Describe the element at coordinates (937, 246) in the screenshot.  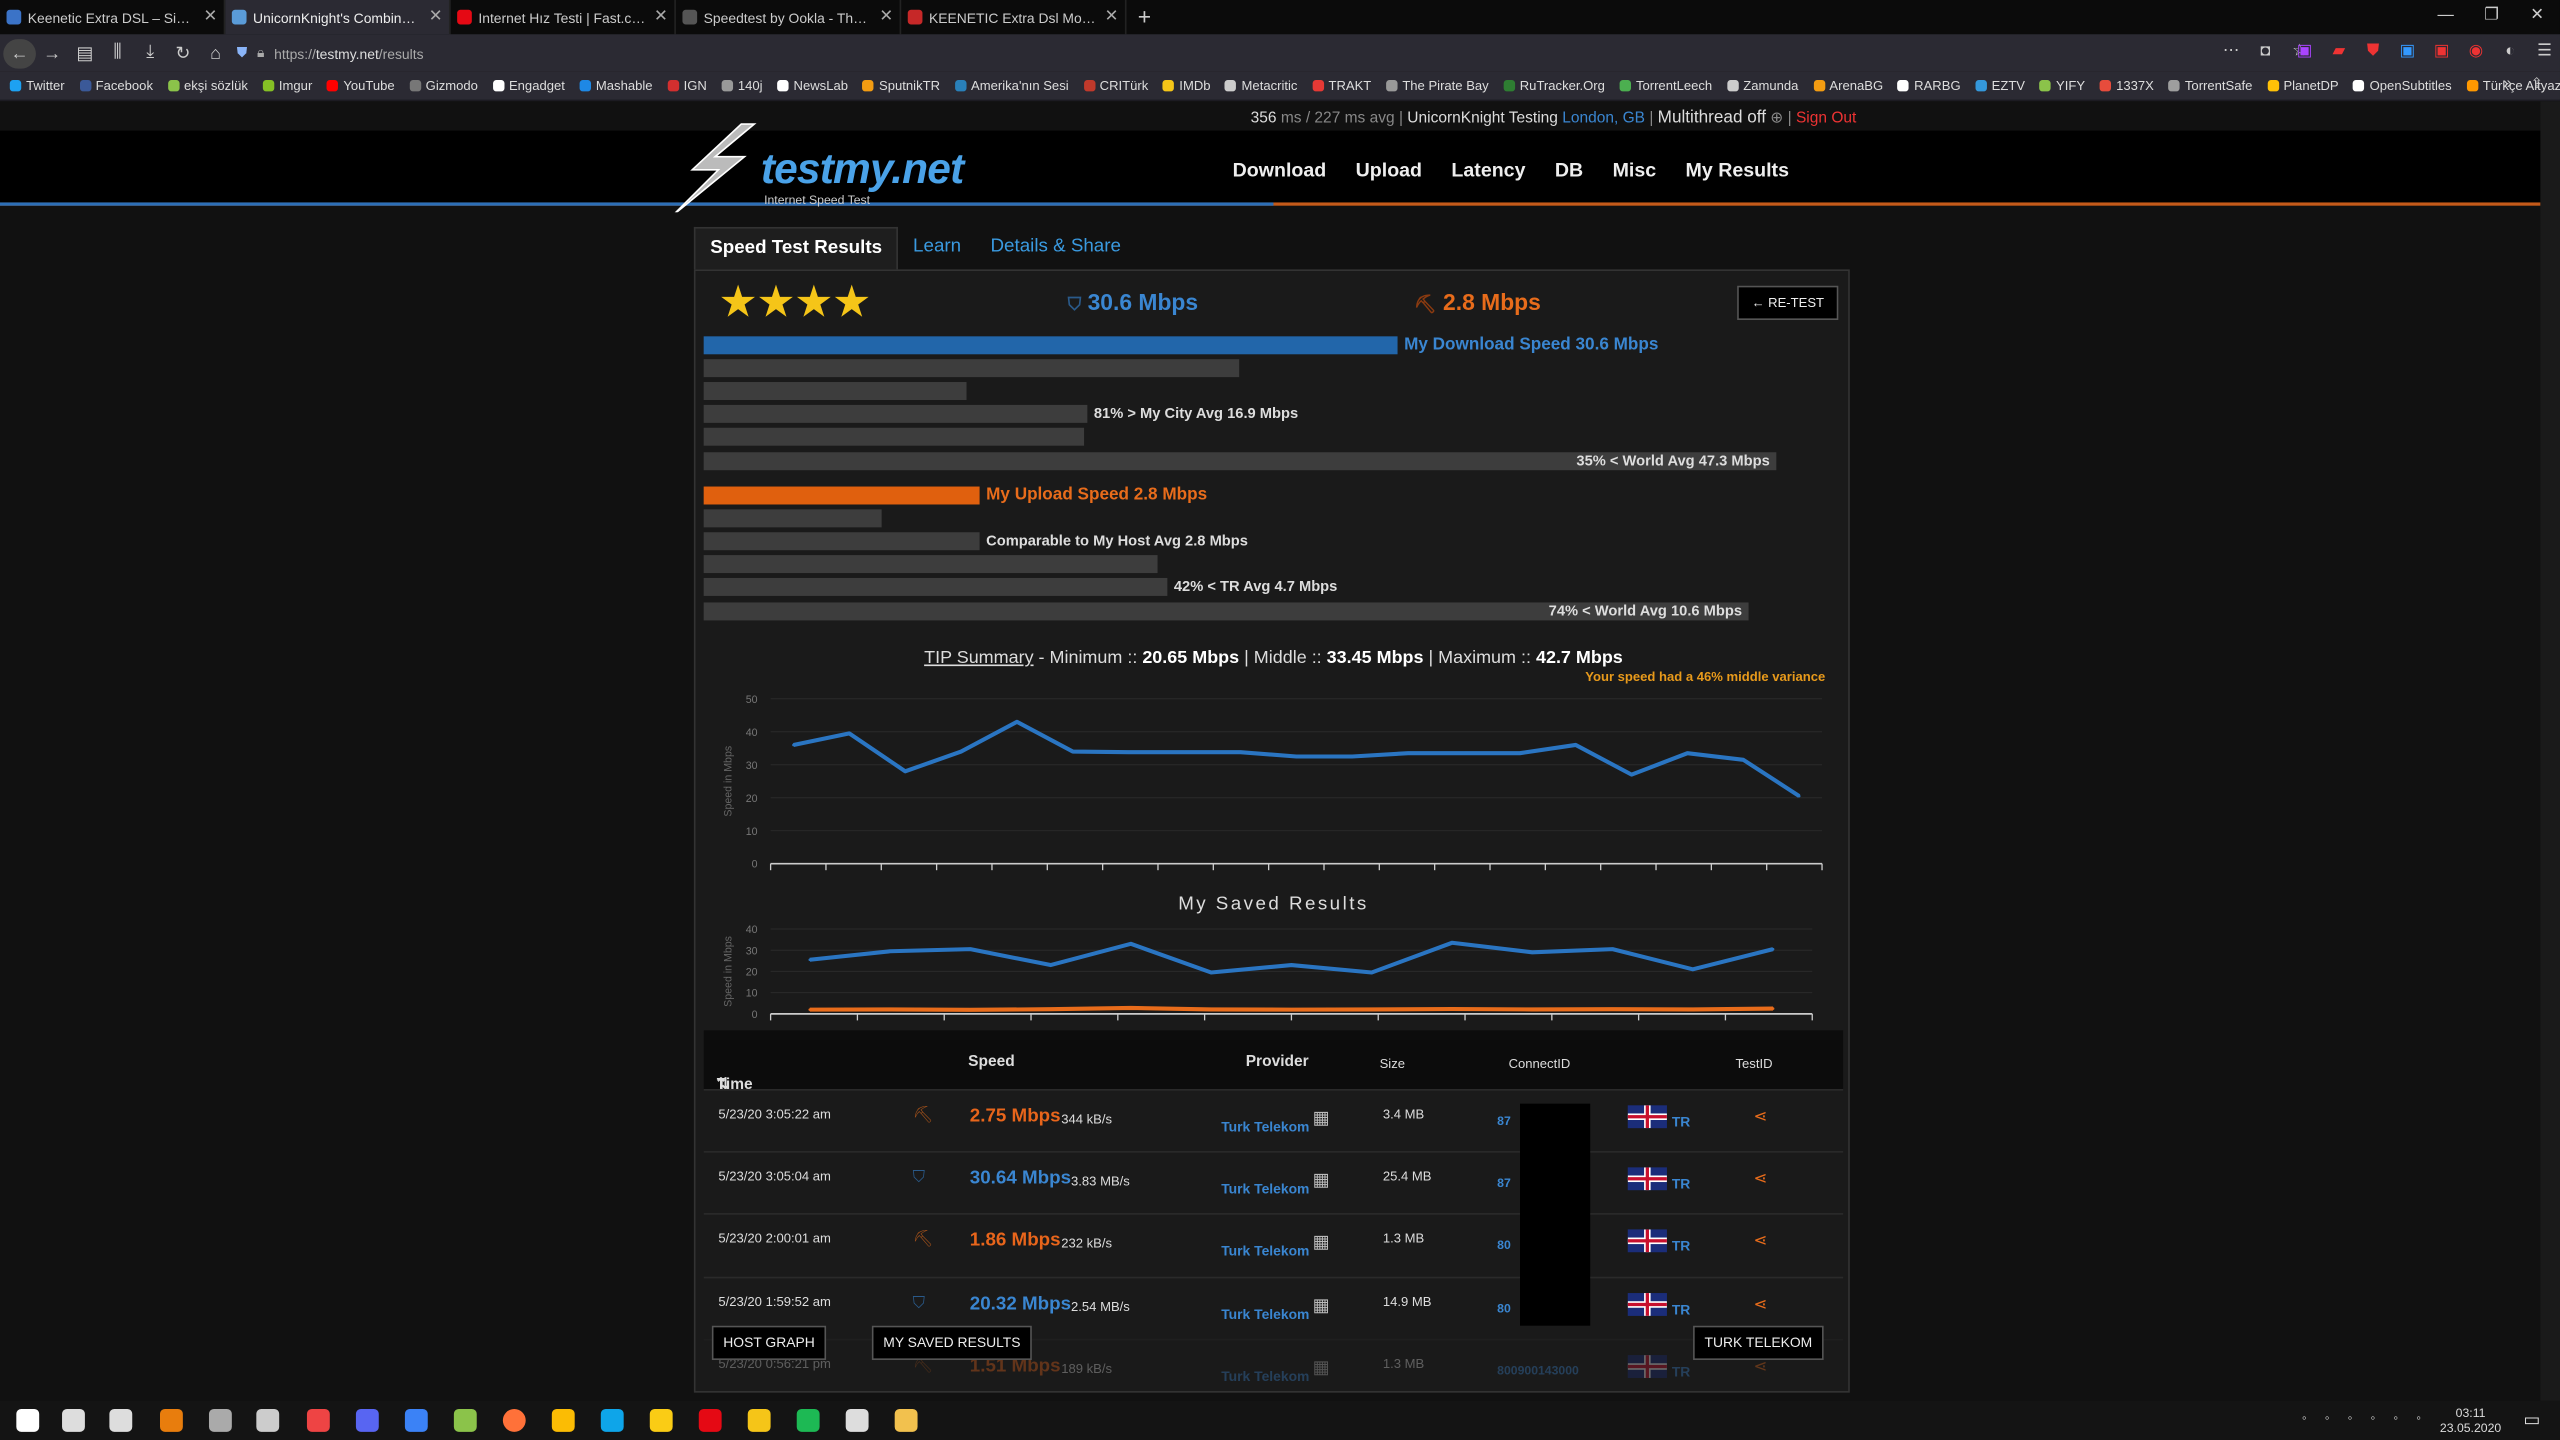
I see `tab-learn: Learn` at that location.